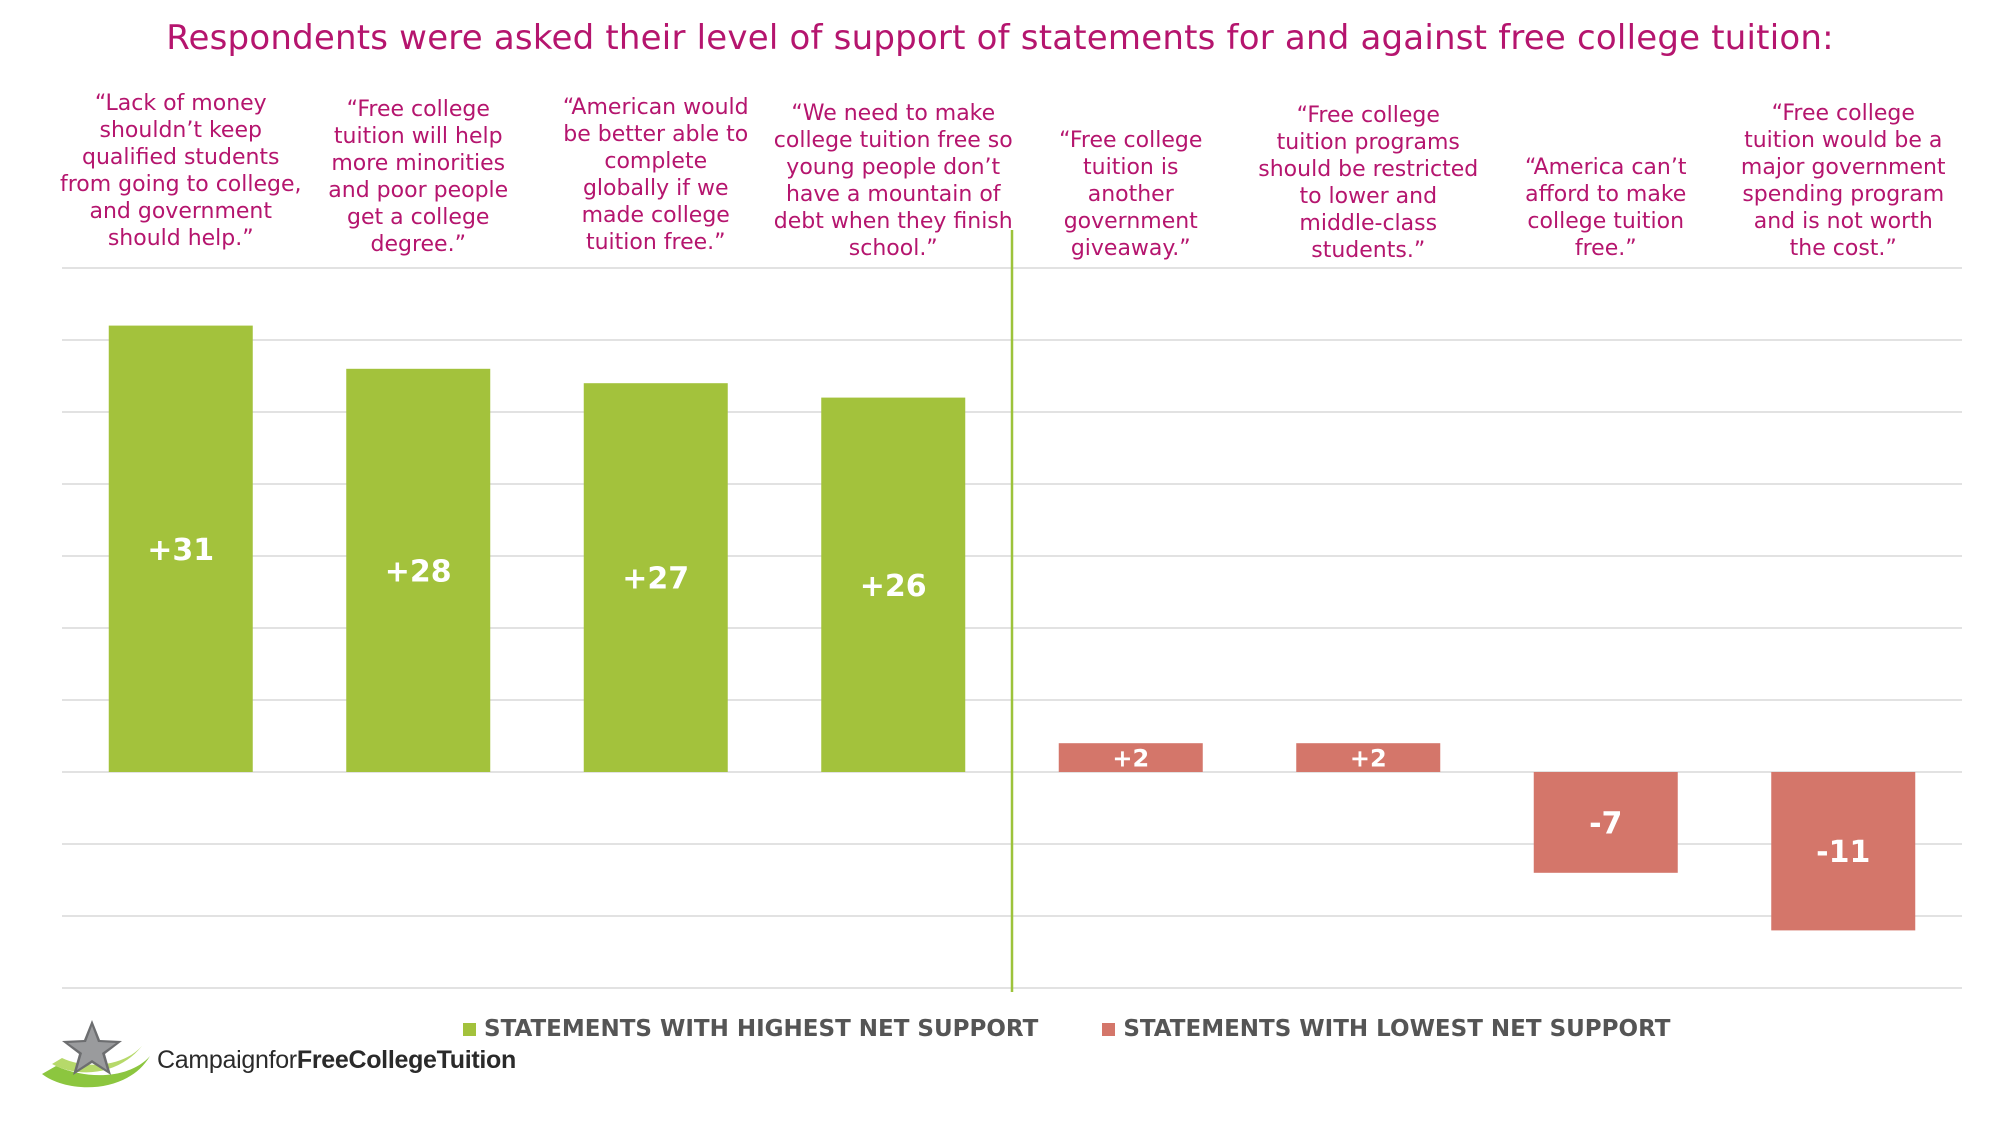  I want to click on data-label-3: +27, so click(655, 579).